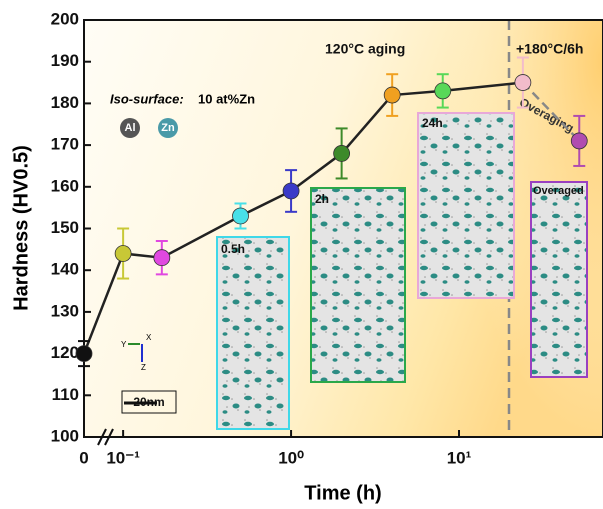  I want to click on annotation: Al, so click(130, 128).